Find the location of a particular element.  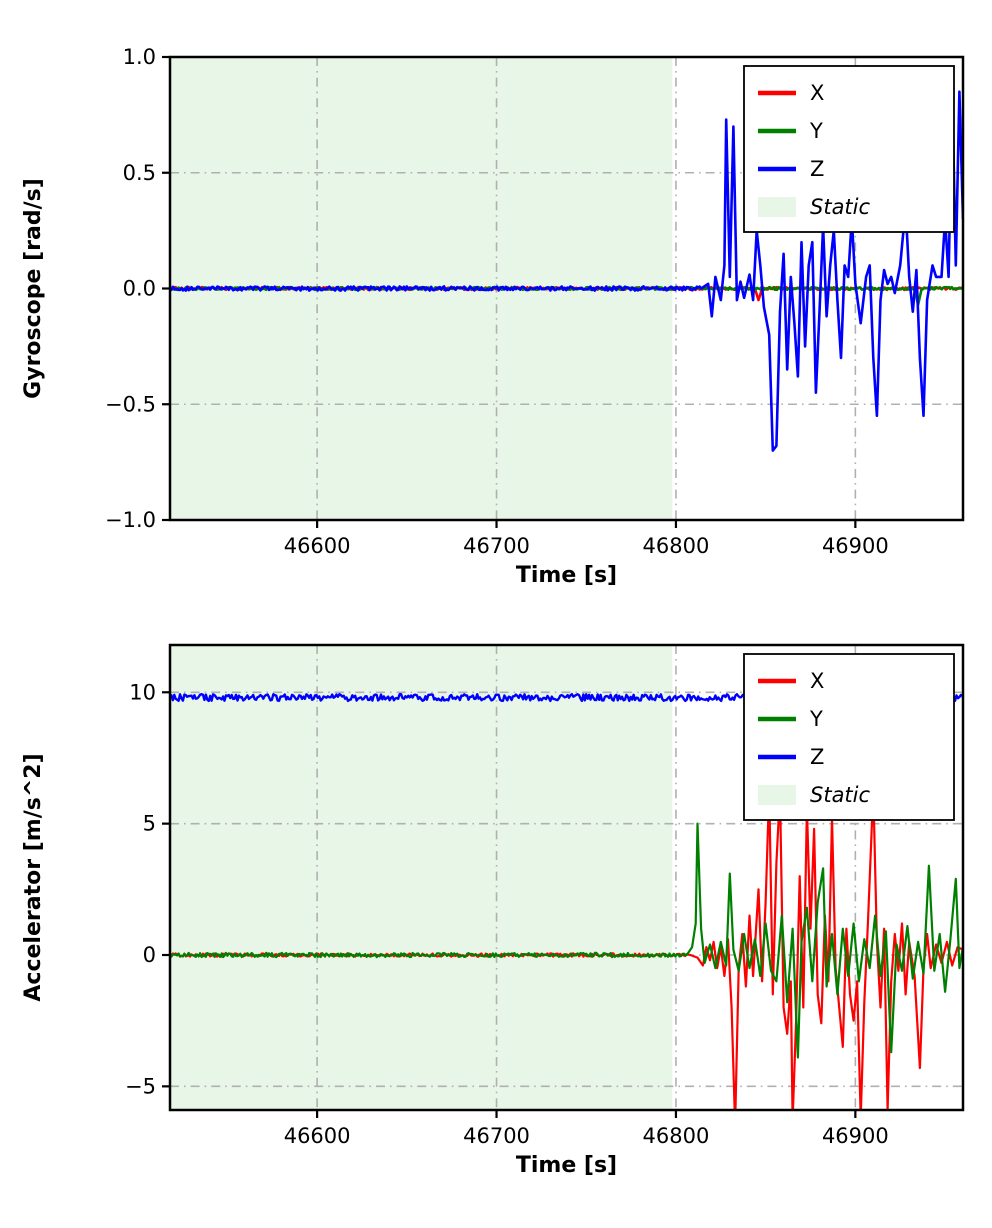

y-tick-label: −1.0 is located at coordinates (130, 520).